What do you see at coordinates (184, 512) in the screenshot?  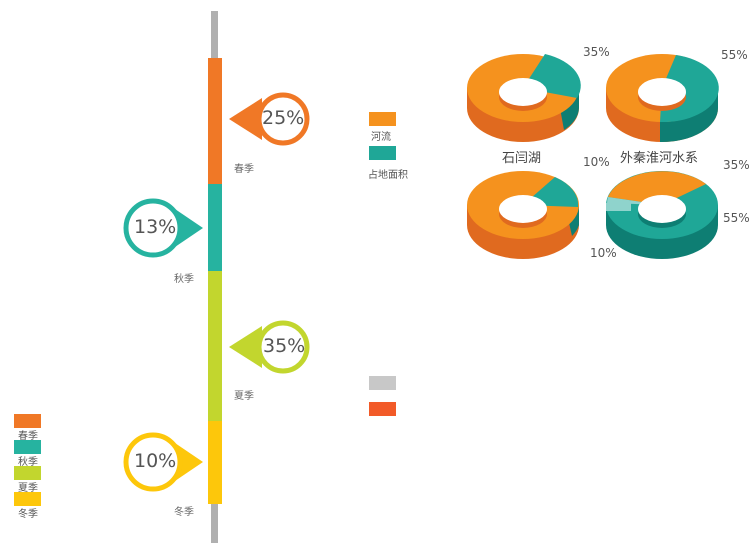 I see `season-label-winter: 冬季` at bounding box center [184, 512].